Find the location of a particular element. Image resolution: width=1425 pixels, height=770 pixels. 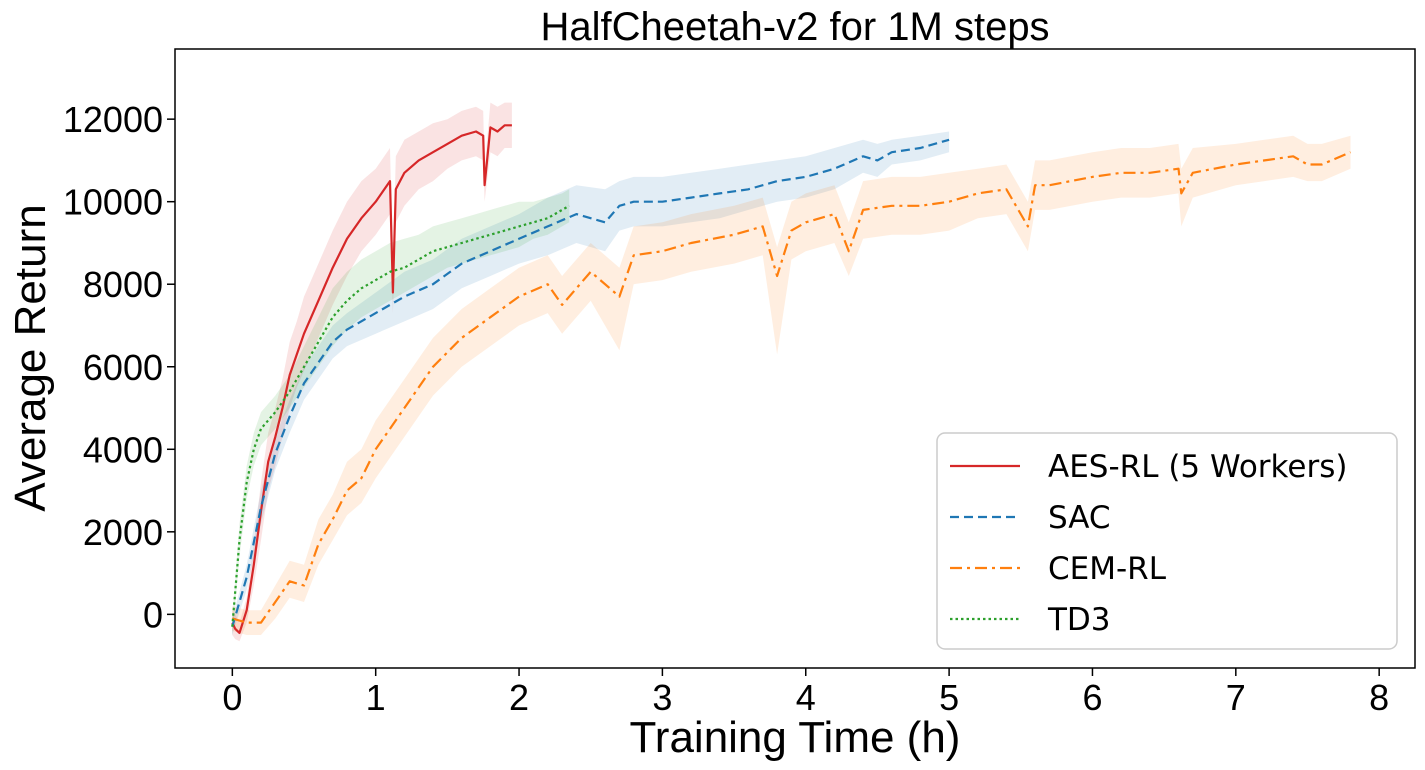

band-td3 is located at coordinates (401, 412).